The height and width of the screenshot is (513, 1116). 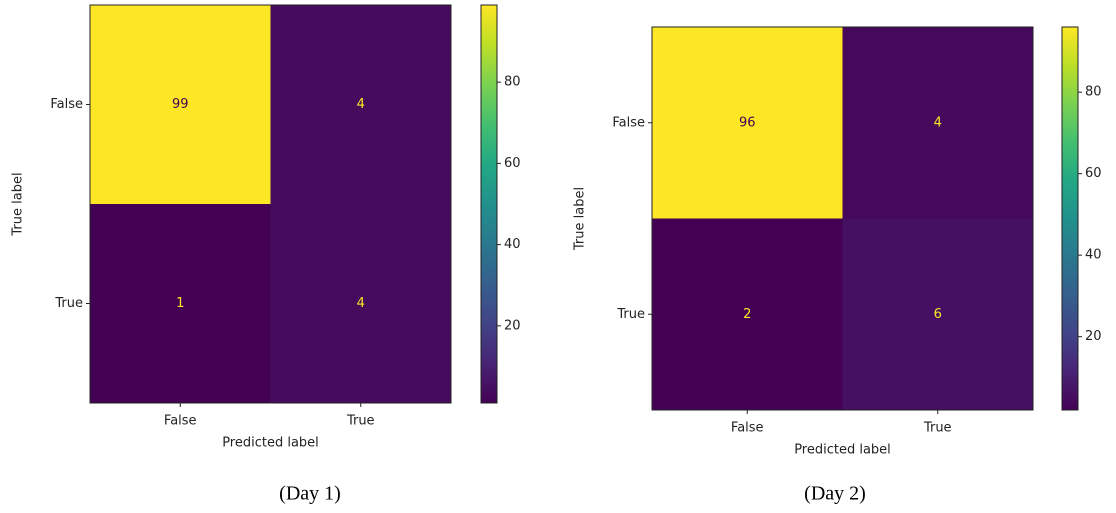 I want to click on cell-label: 96, so click(x=747, y=122).